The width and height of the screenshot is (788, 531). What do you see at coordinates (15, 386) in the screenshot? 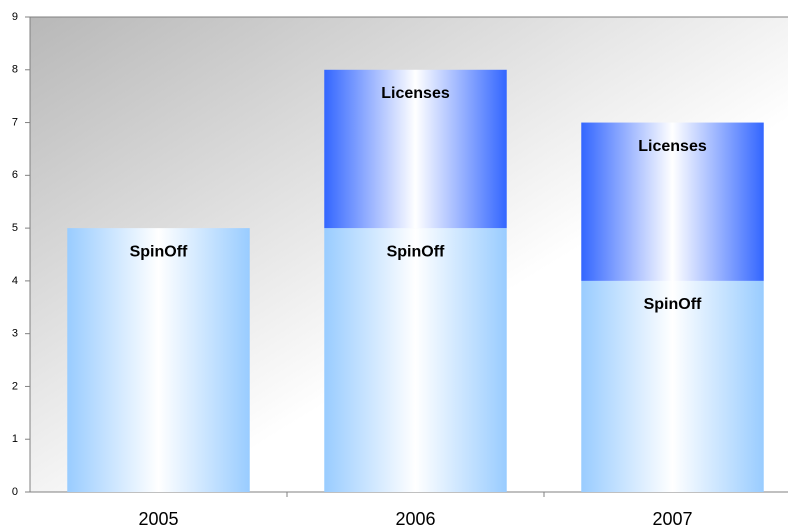
I see `y-tick-label: 2` at bounding box center [15, 386].